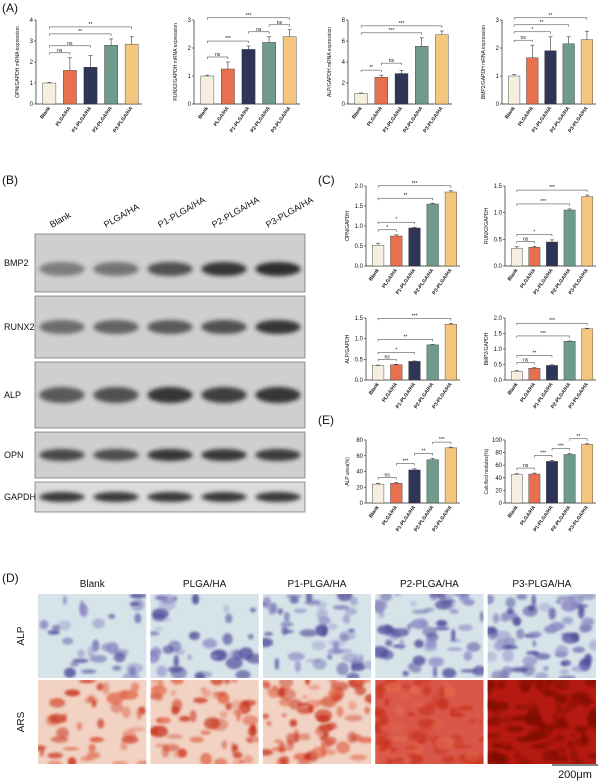 The image size is (600, 781). What do you see at coordinates (433, 119) in the screenshot?
I see `x-tick-label: P3-PLGA/HA` at bounding box center [433, 119].